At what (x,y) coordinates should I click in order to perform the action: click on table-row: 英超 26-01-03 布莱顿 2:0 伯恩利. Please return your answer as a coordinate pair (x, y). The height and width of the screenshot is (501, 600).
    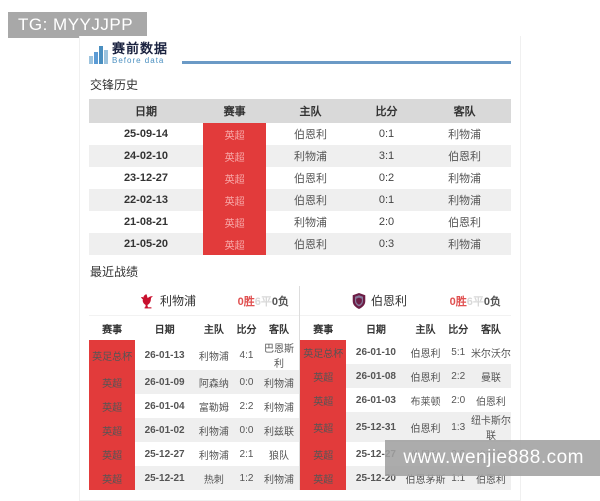
    Looking at the image, I should click on (405, 400).